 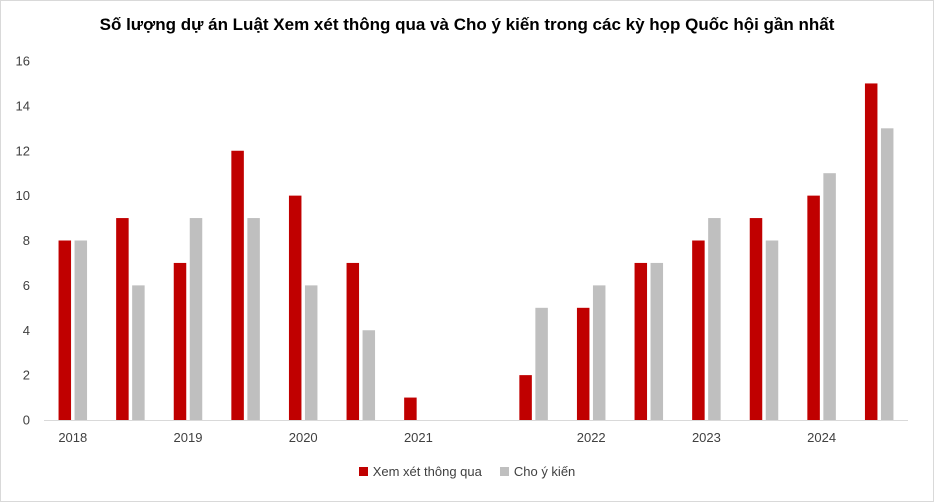 What do you see at coordinates (23, 195) in the screenshot?
I see `y-tick-label: 10` at bounding box center [23, 195].